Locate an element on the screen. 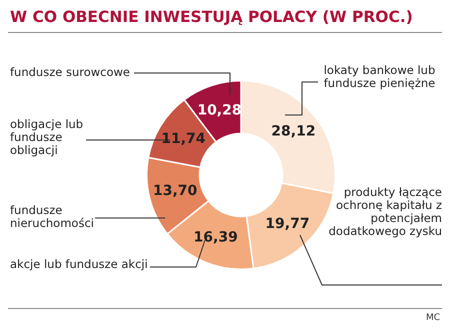  data-label: 13,70 is located at coordinates (175, 190).